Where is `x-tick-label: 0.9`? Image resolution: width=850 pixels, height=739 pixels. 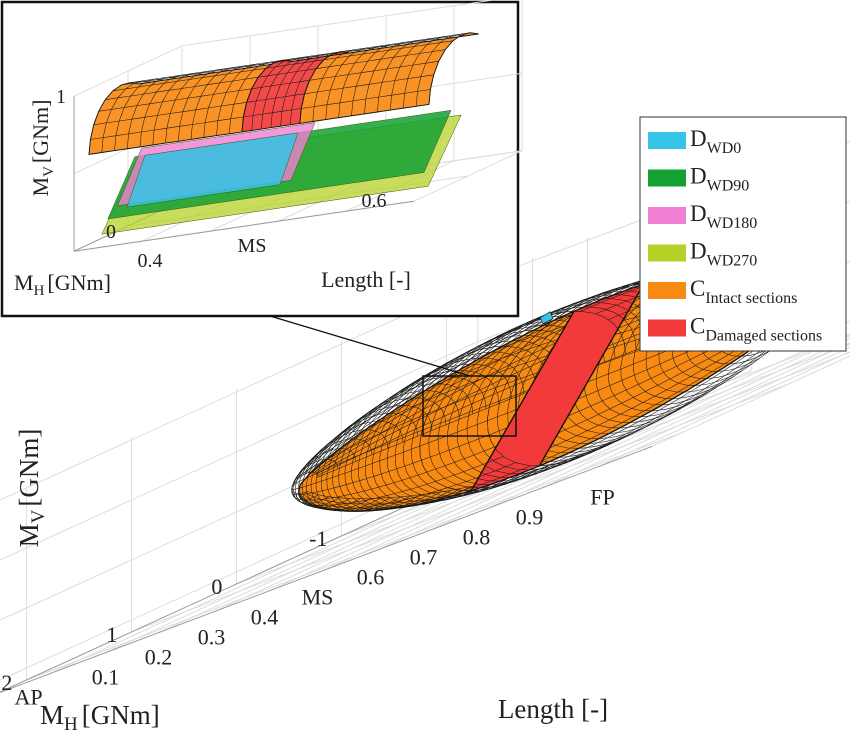 x-tick-label: 0.9 is located at coordinates (530, 516).